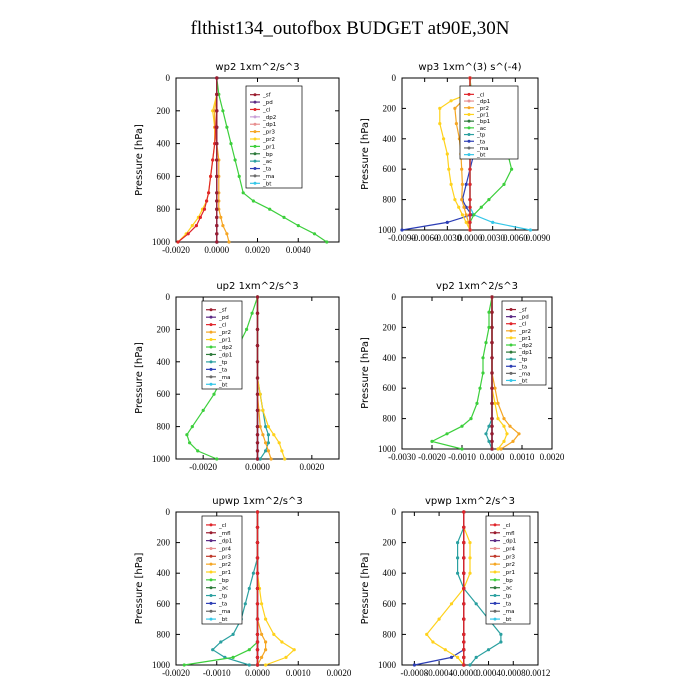 The image size is (700, 700). I want to click on legend-entry: _sf, so click(223, 311).